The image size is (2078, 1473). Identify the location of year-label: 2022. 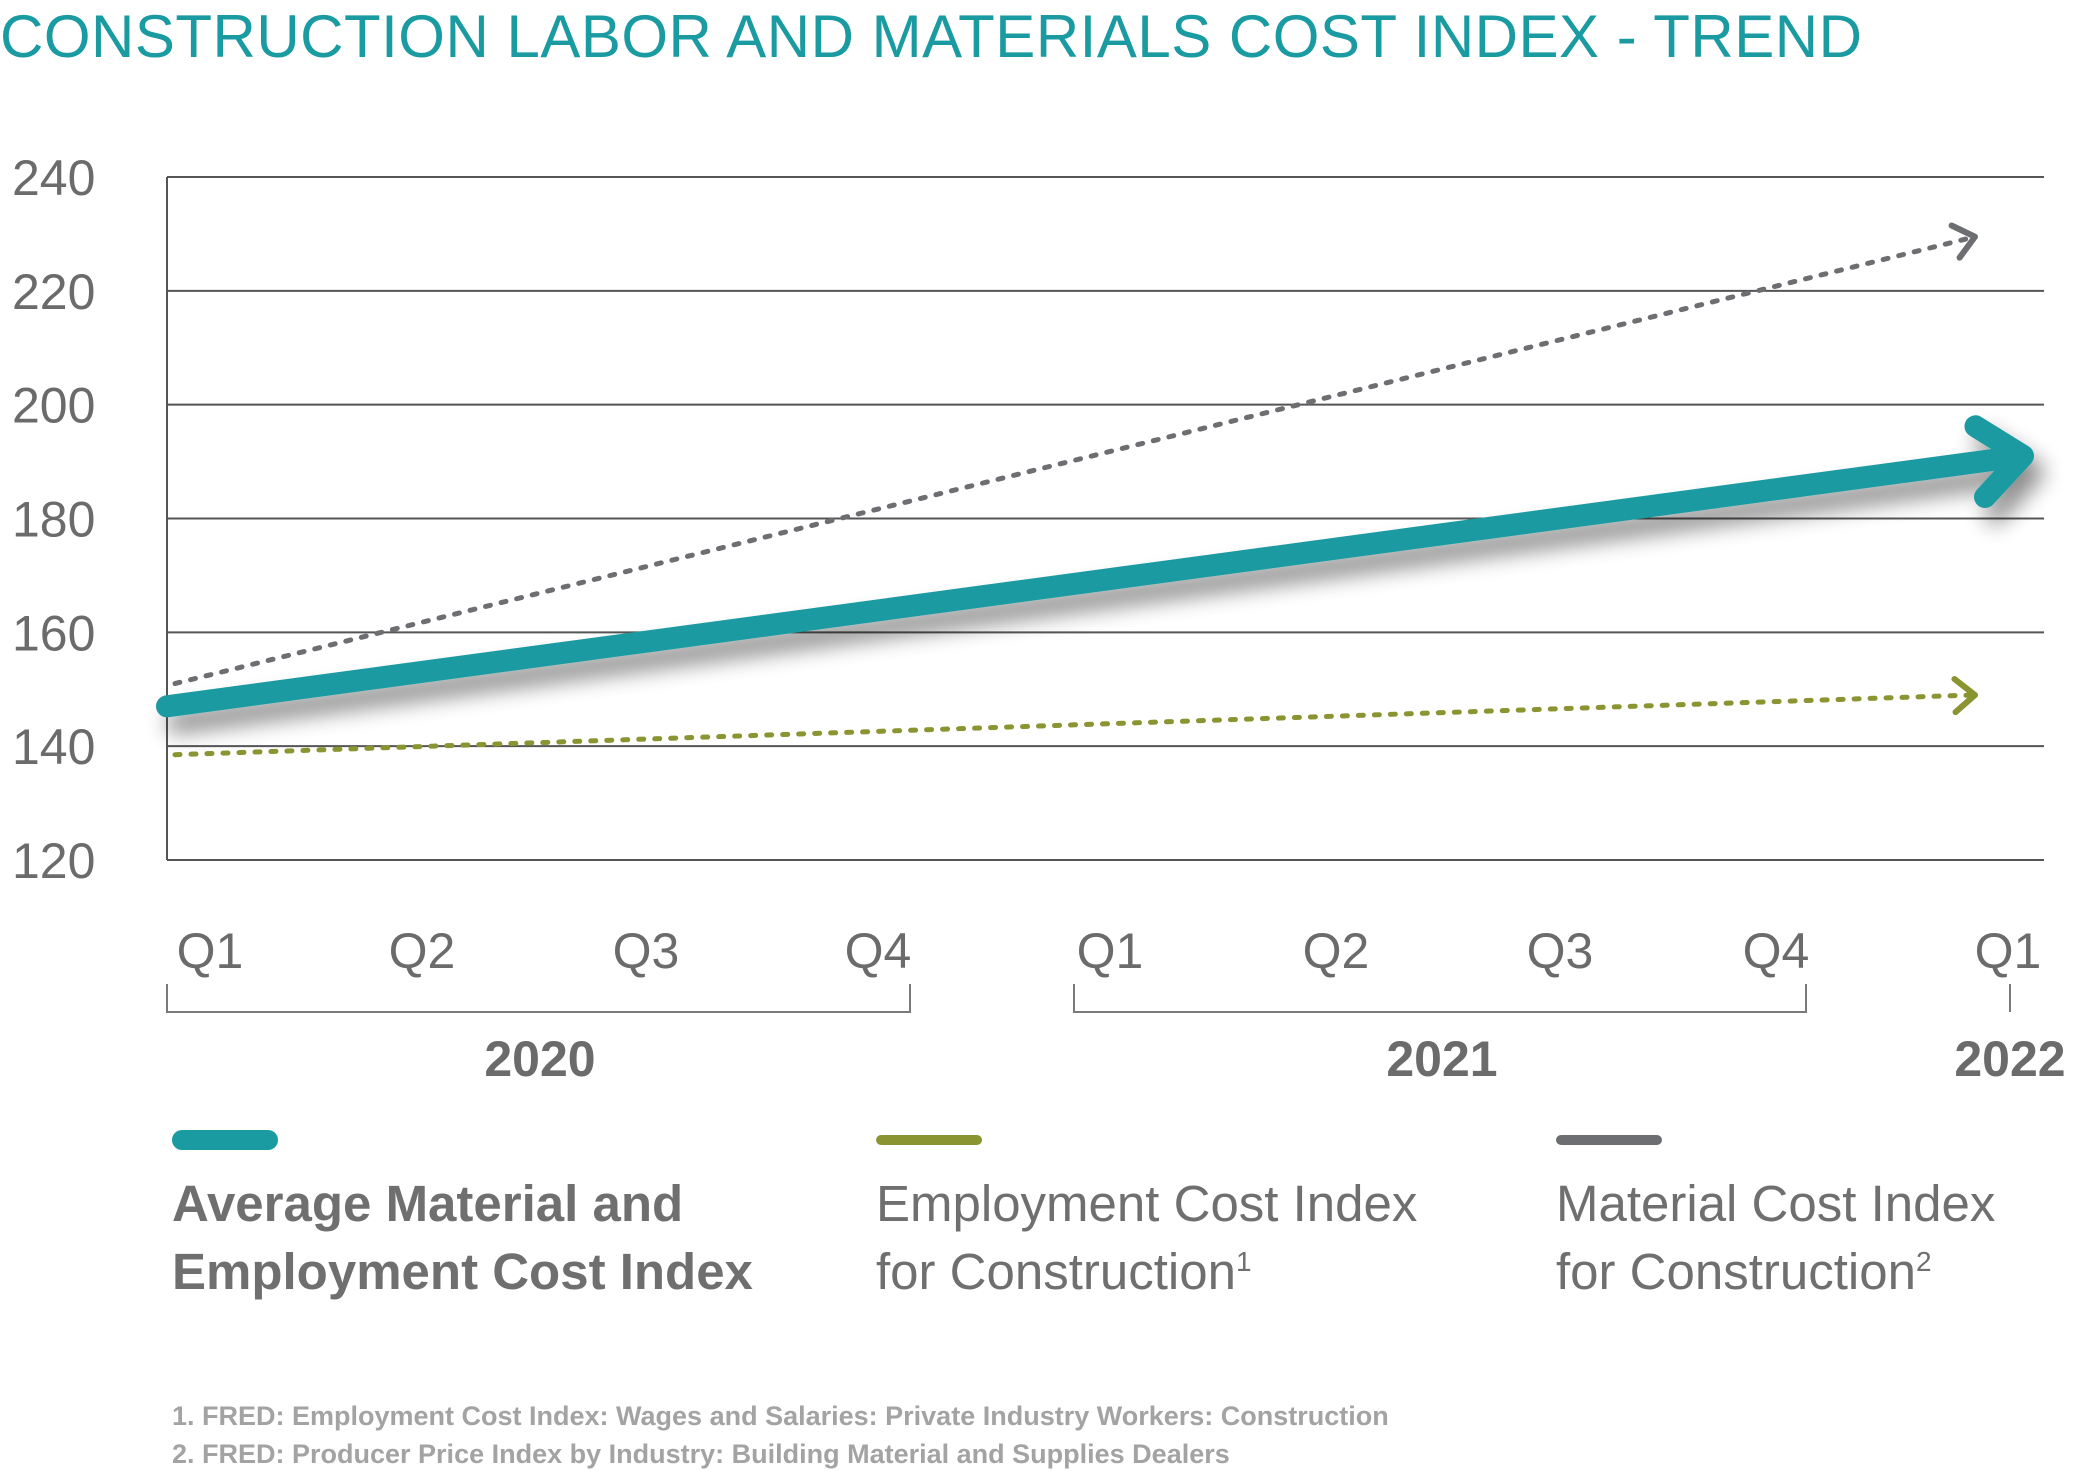
(2009, 1059).